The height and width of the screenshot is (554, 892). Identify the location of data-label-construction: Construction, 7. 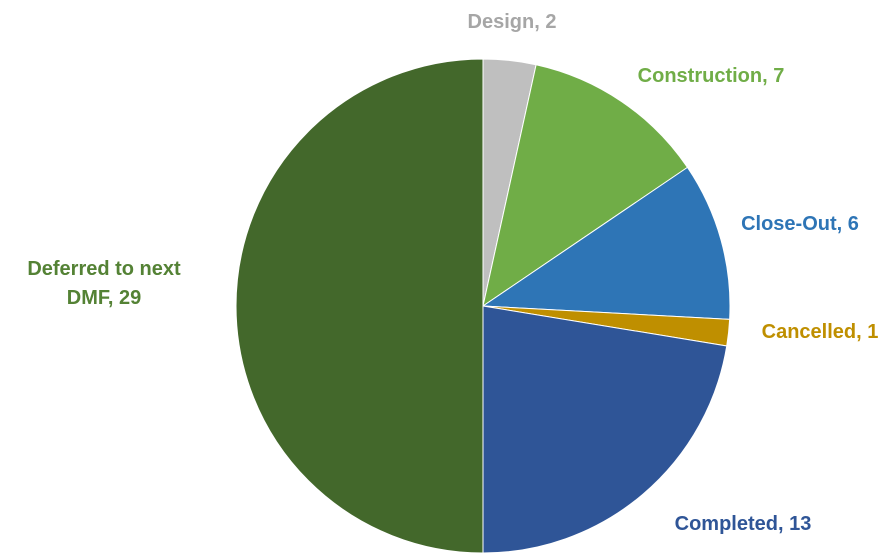
(711, 76).